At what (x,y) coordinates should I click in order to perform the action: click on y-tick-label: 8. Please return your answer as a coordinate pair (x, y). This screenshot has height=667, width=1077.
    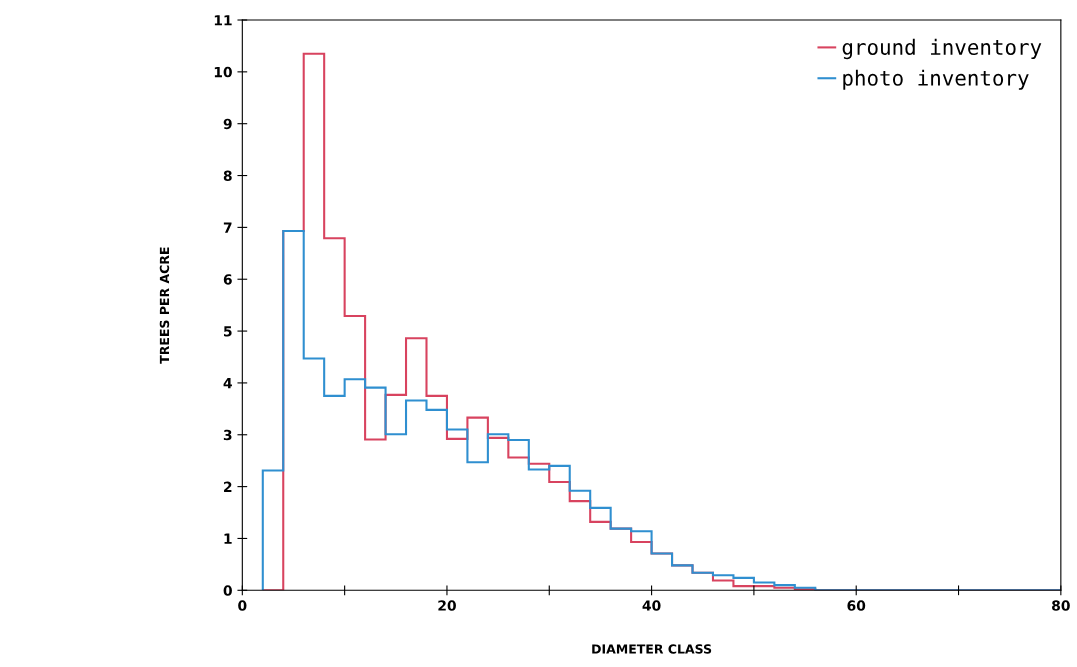
    Looking at the image, I should click on (227, 176).